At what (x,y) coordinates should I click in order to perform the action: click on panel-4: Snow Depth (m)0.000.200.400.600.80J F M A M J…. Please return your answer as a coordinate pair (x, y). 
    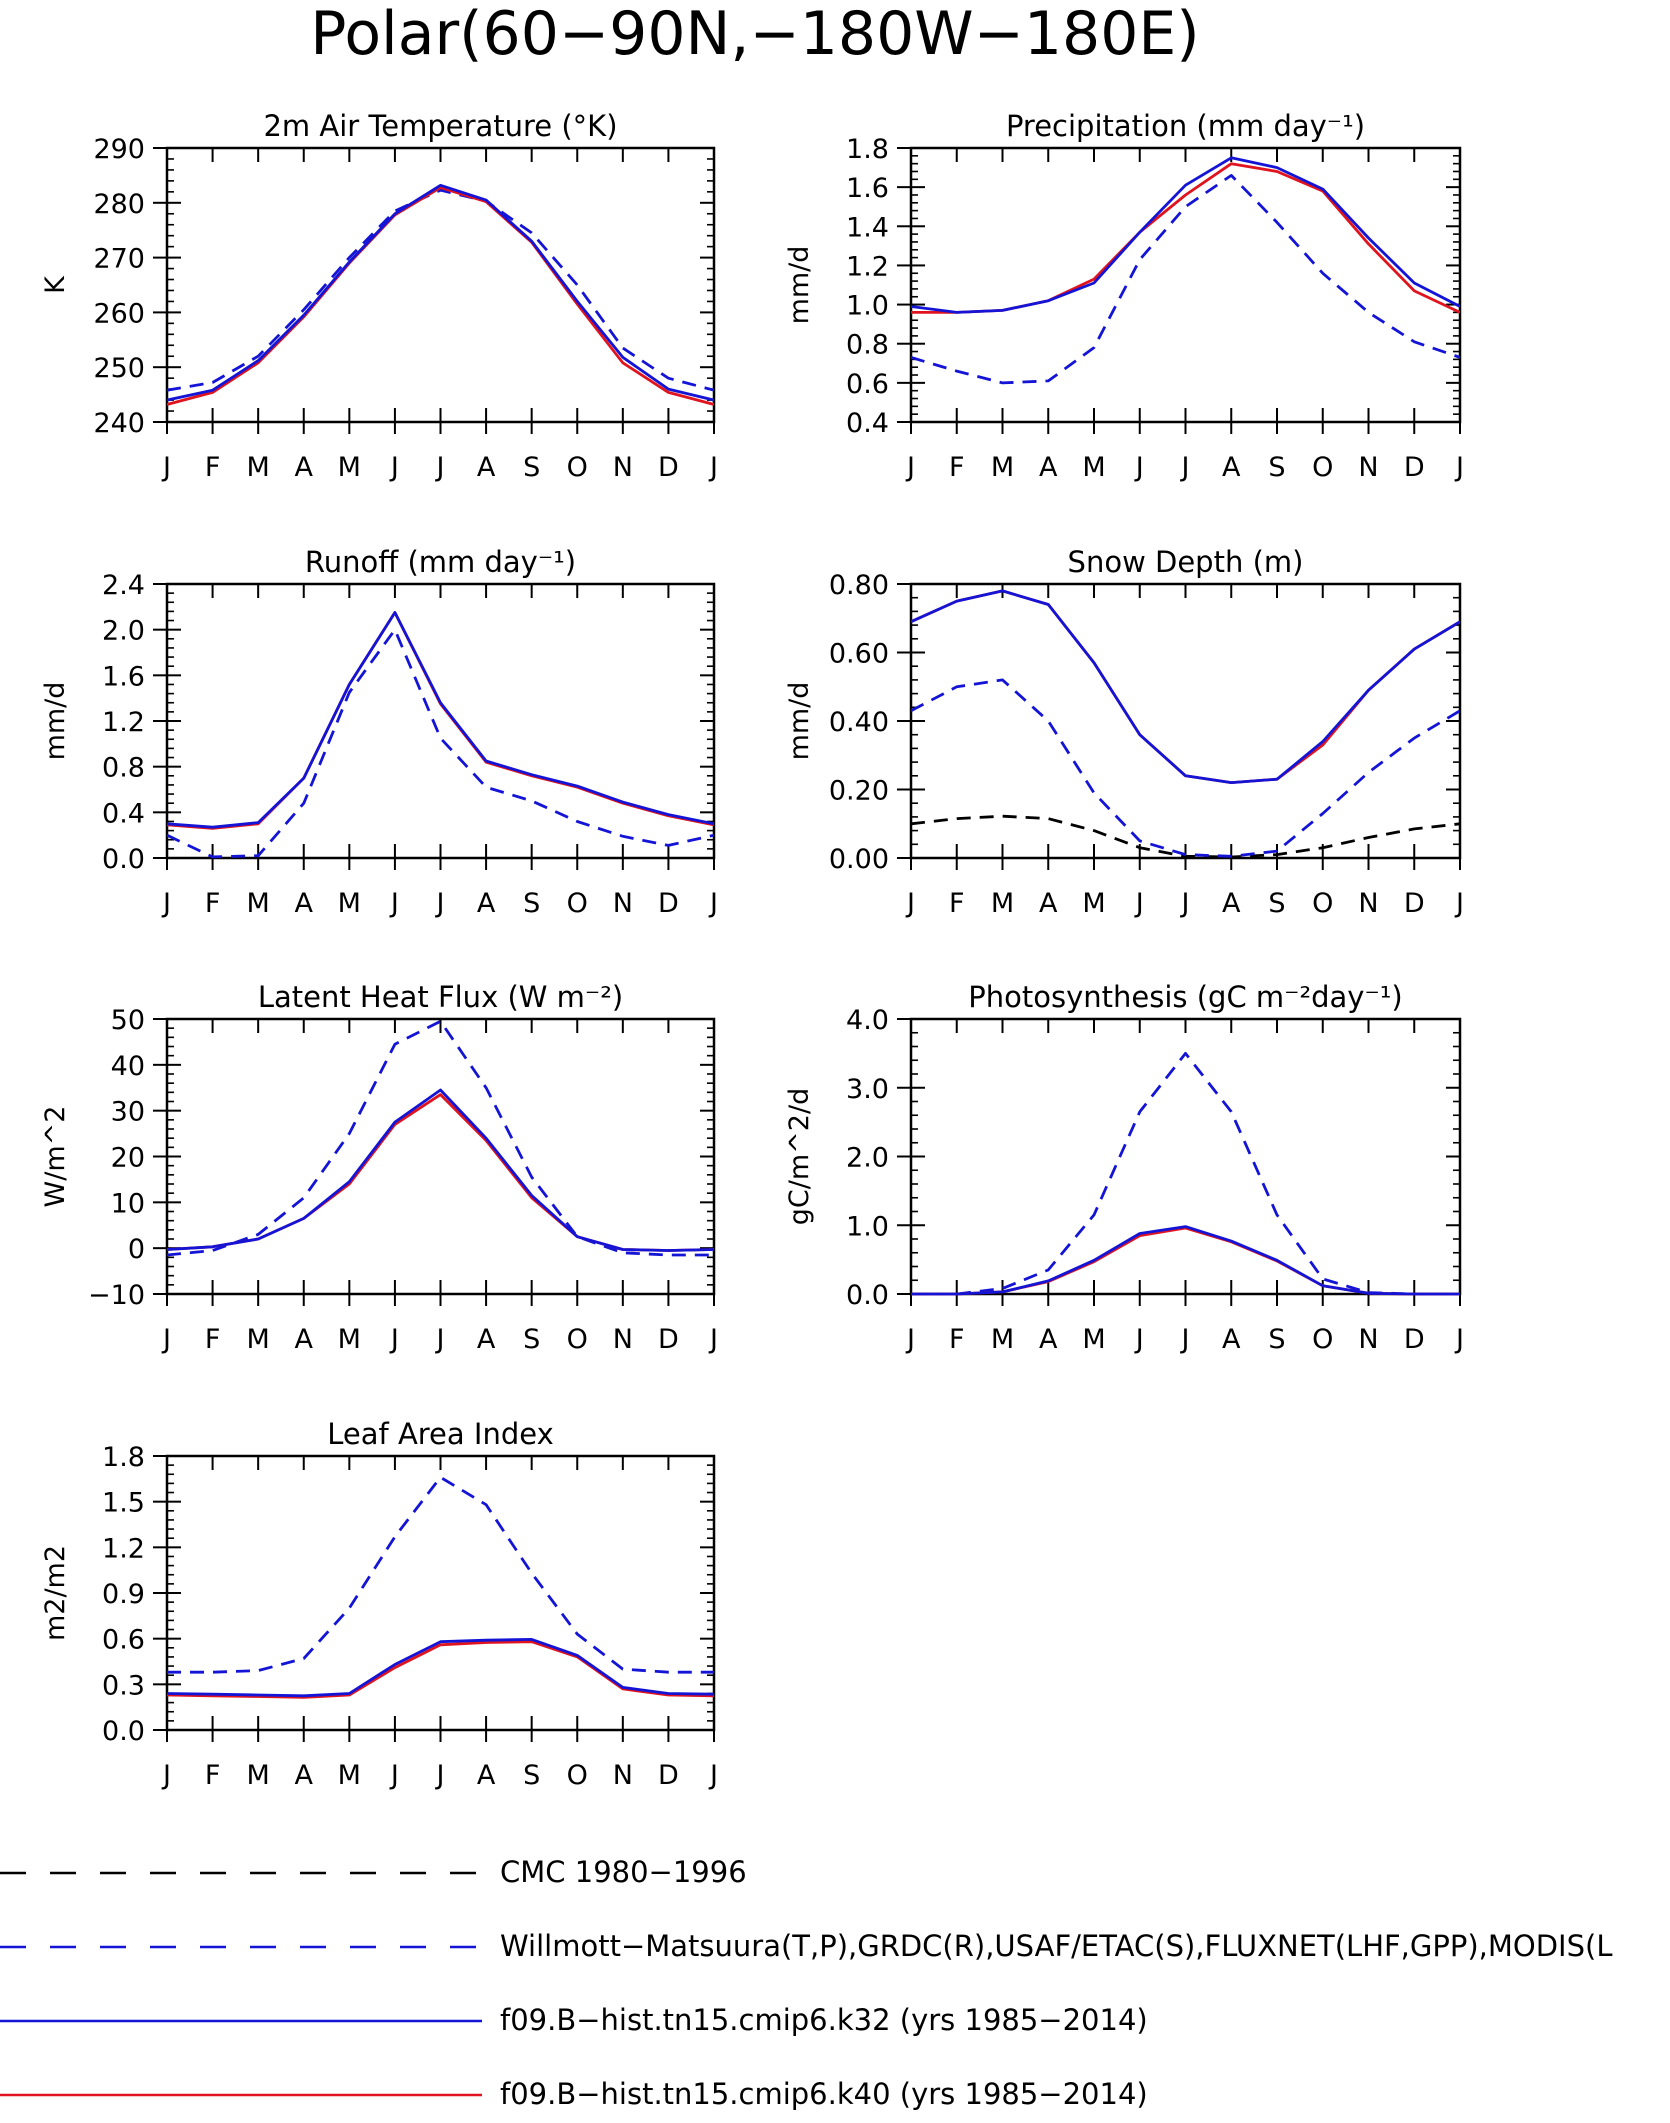
    Looking at the image, I should click on (1124, 732).